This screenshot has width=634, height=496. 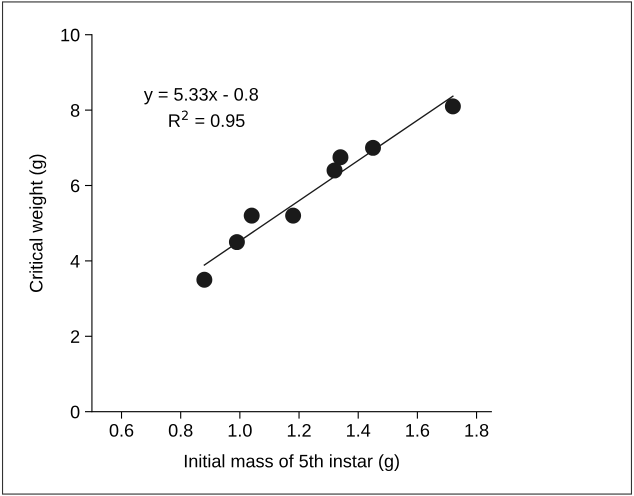 What do you see at coordinates (358, 430) in the screenshot?
I see `x-tick-label: 1.4` at bounding box center [358, 430].